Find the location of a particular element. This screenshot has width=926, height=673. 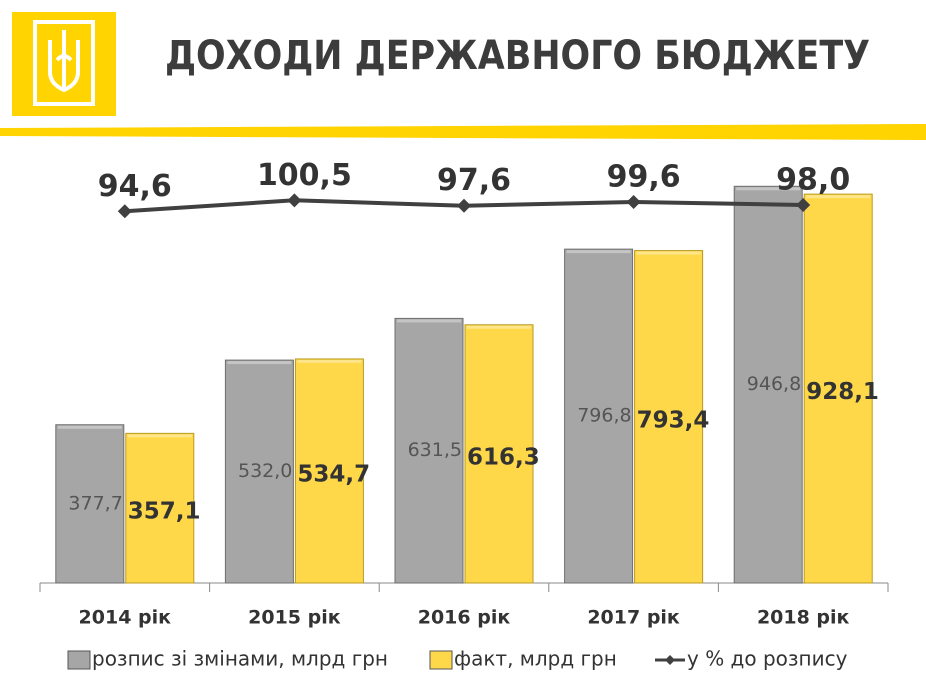

x-tick-label: 2015 рік is located at coordinates (294, 618).